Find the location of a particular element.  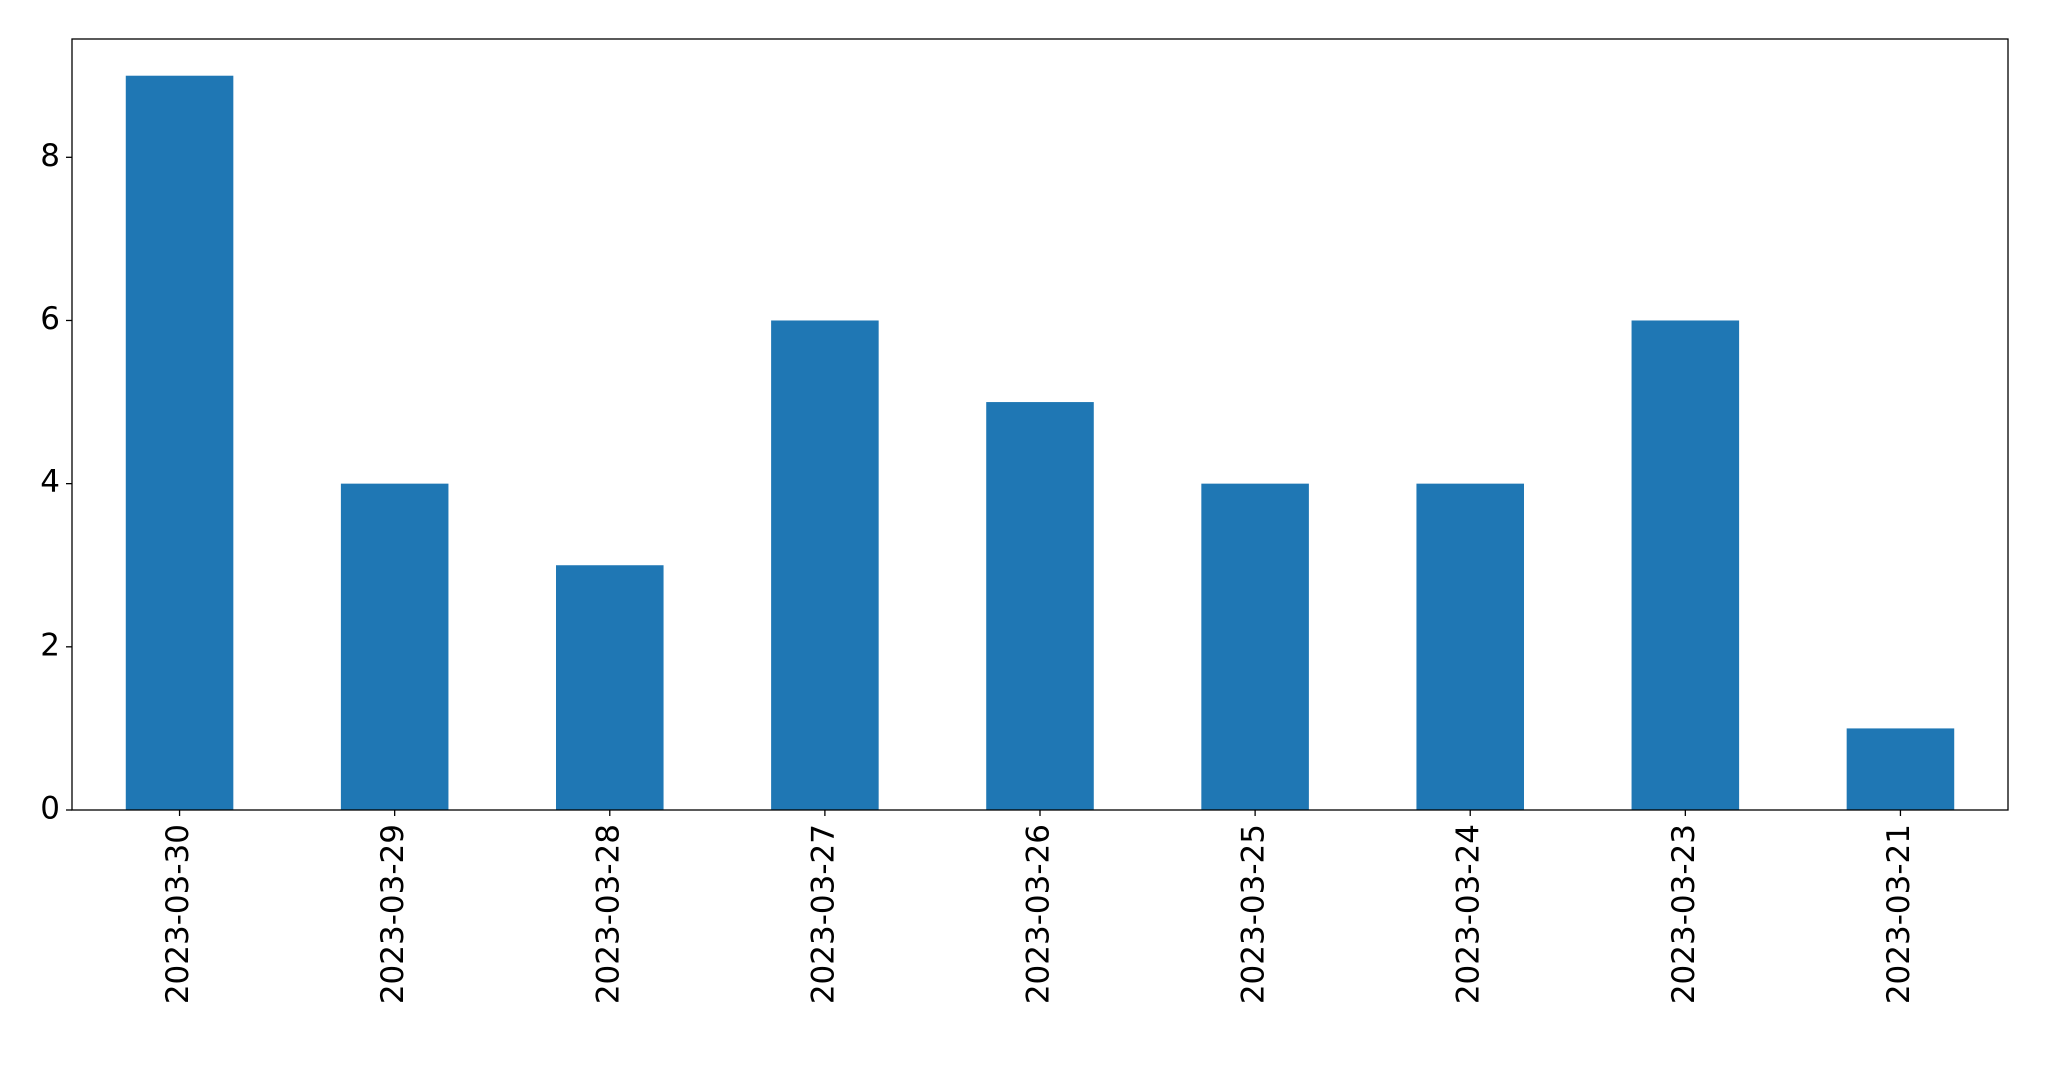

y-tick-label: 0 is located at coordinates (50, 809).